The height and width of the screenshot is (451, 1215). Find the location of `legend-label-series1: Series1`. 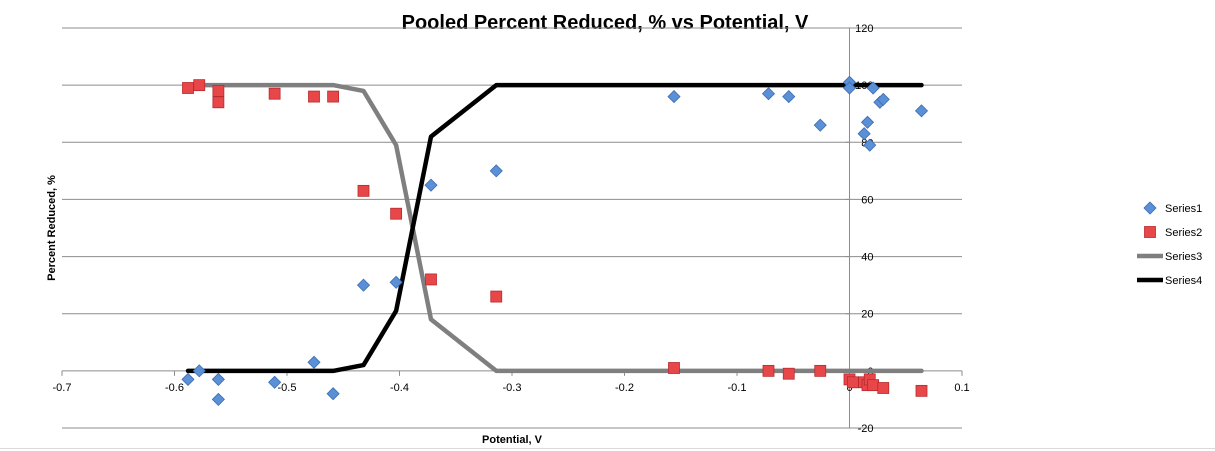

legend-label-series1: Series1 is located at coordinates (1183, 209).